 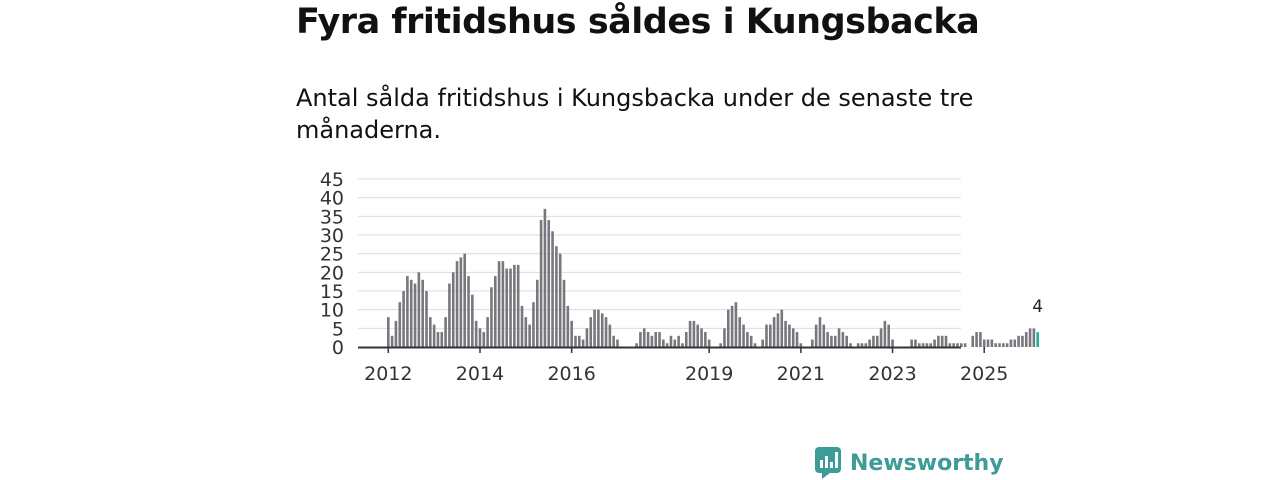 I want to click on x-tick-label: 2016, so click(x=571, y=374).